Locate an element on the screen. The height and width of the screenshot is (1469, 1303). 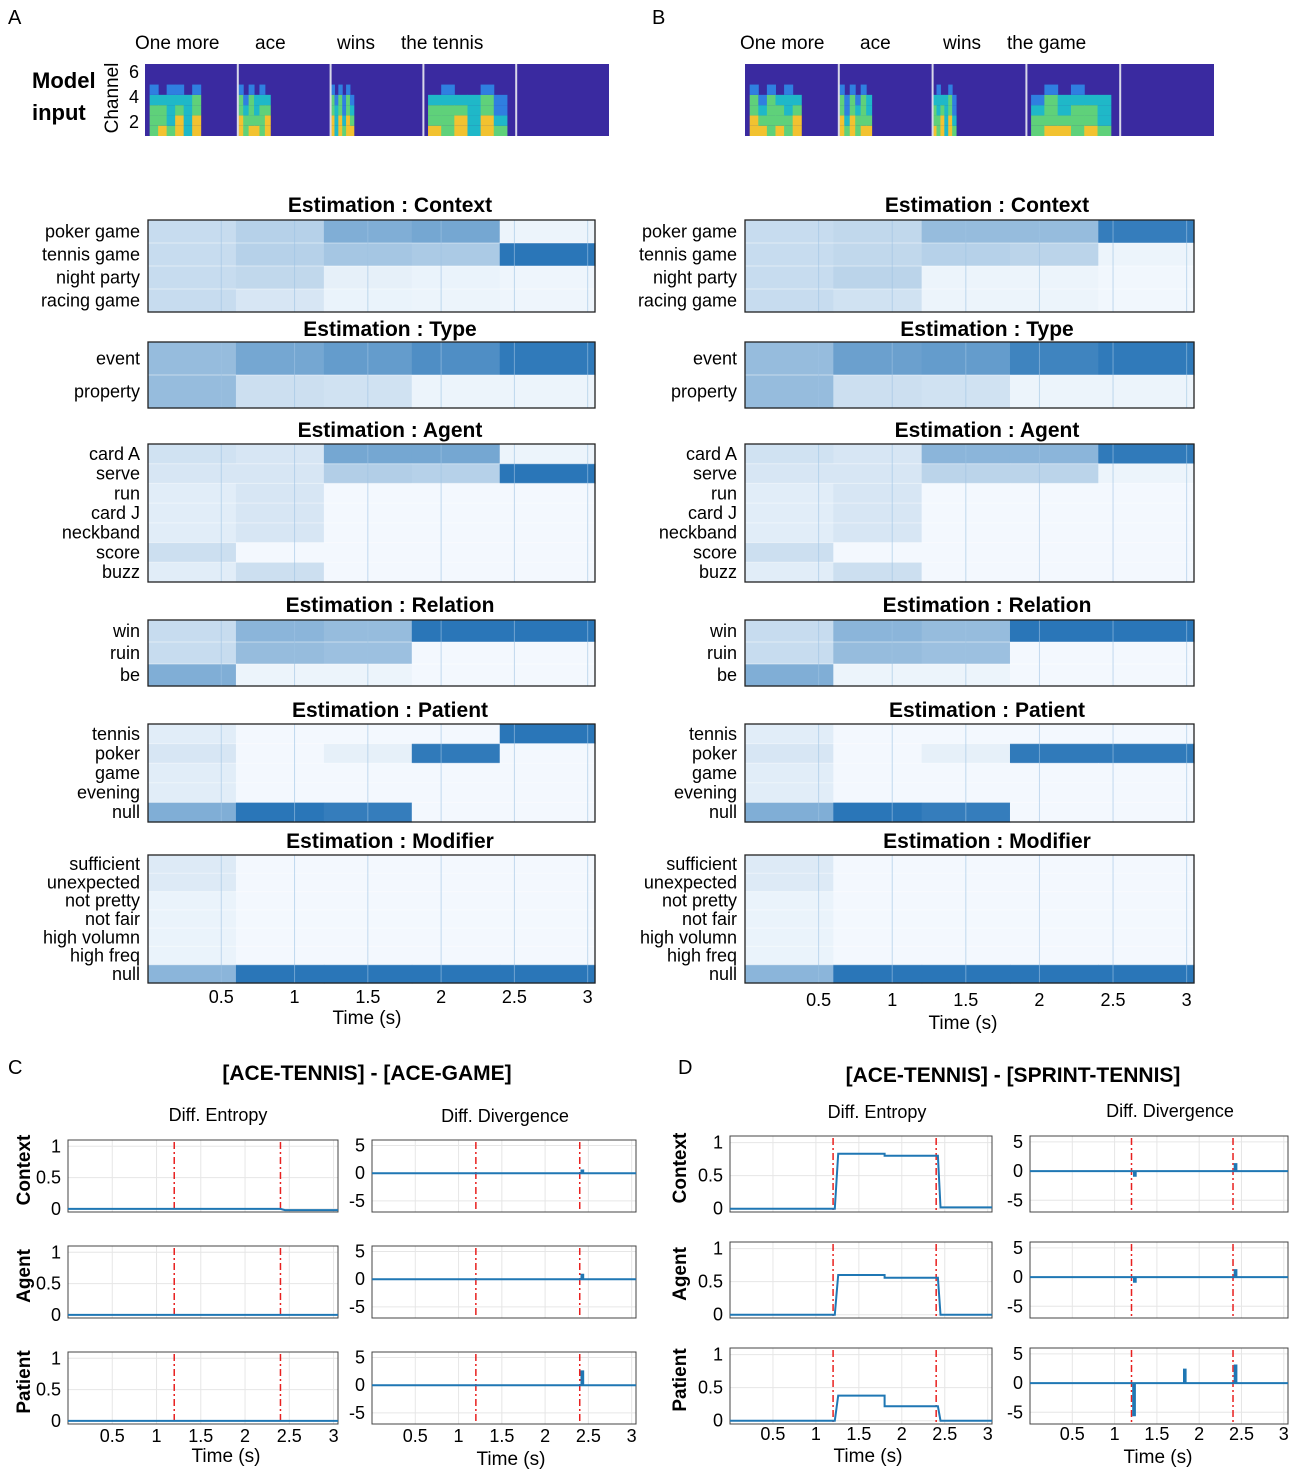
word-label: wins is located at coordinates (355, 43).